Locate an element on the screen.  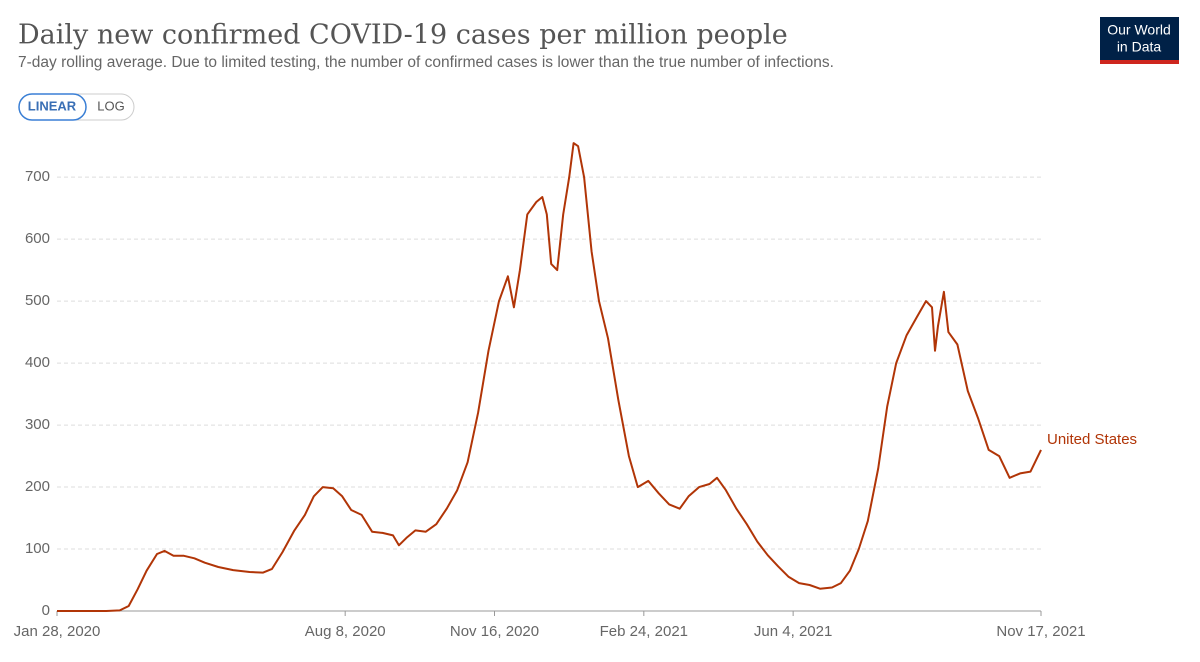
toggle-label: LOG is located at coordinates (110, 105).